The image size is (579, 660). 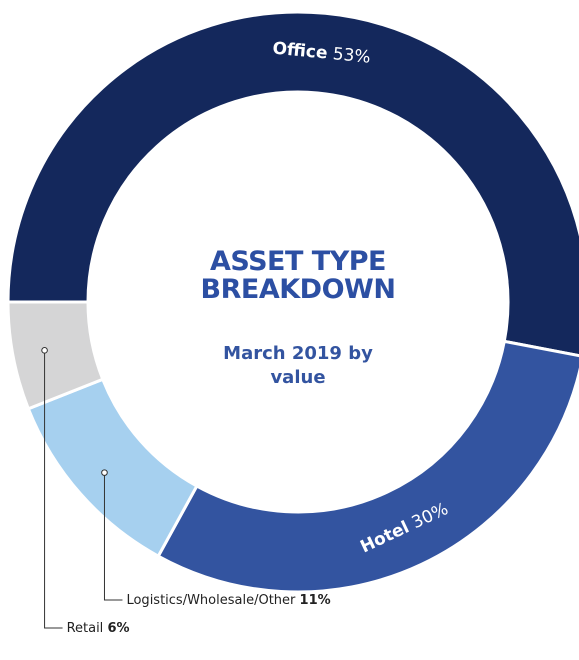 I want to click on callout-label: Retail 6%, so click(x=98, y=628).